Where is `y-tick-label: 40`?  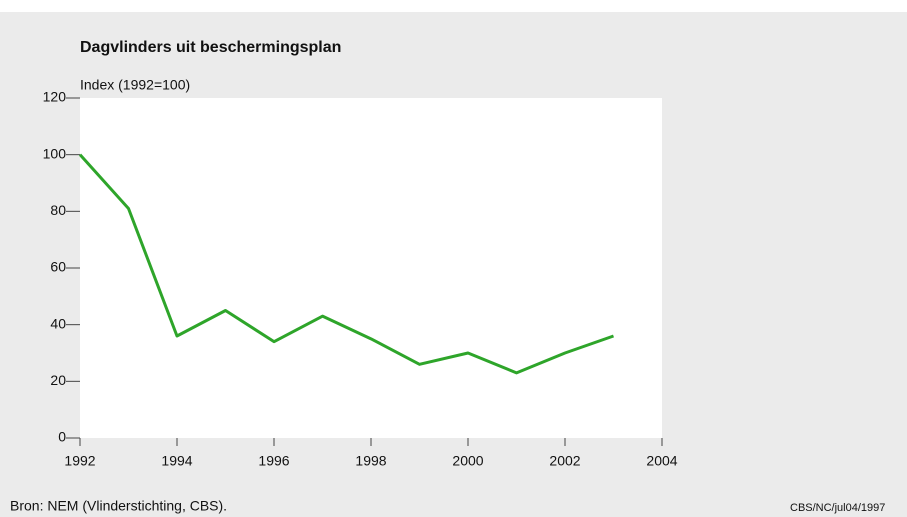
y-tick-label: 40 is located at coordinates (58, 323).